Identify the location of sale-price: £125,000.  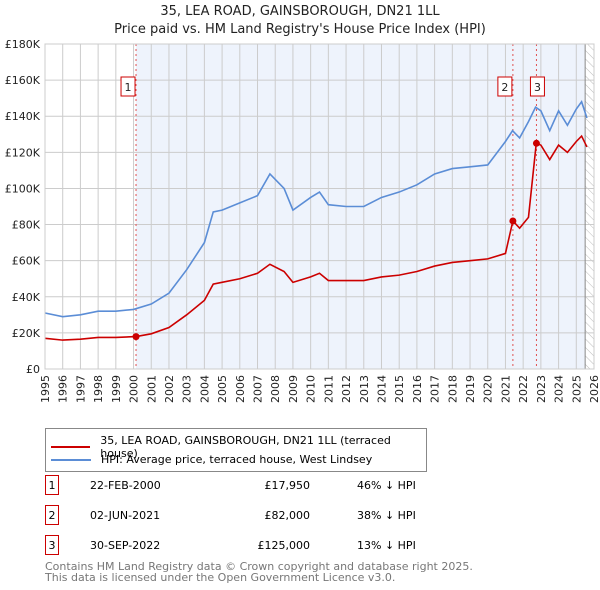
(284, 545).